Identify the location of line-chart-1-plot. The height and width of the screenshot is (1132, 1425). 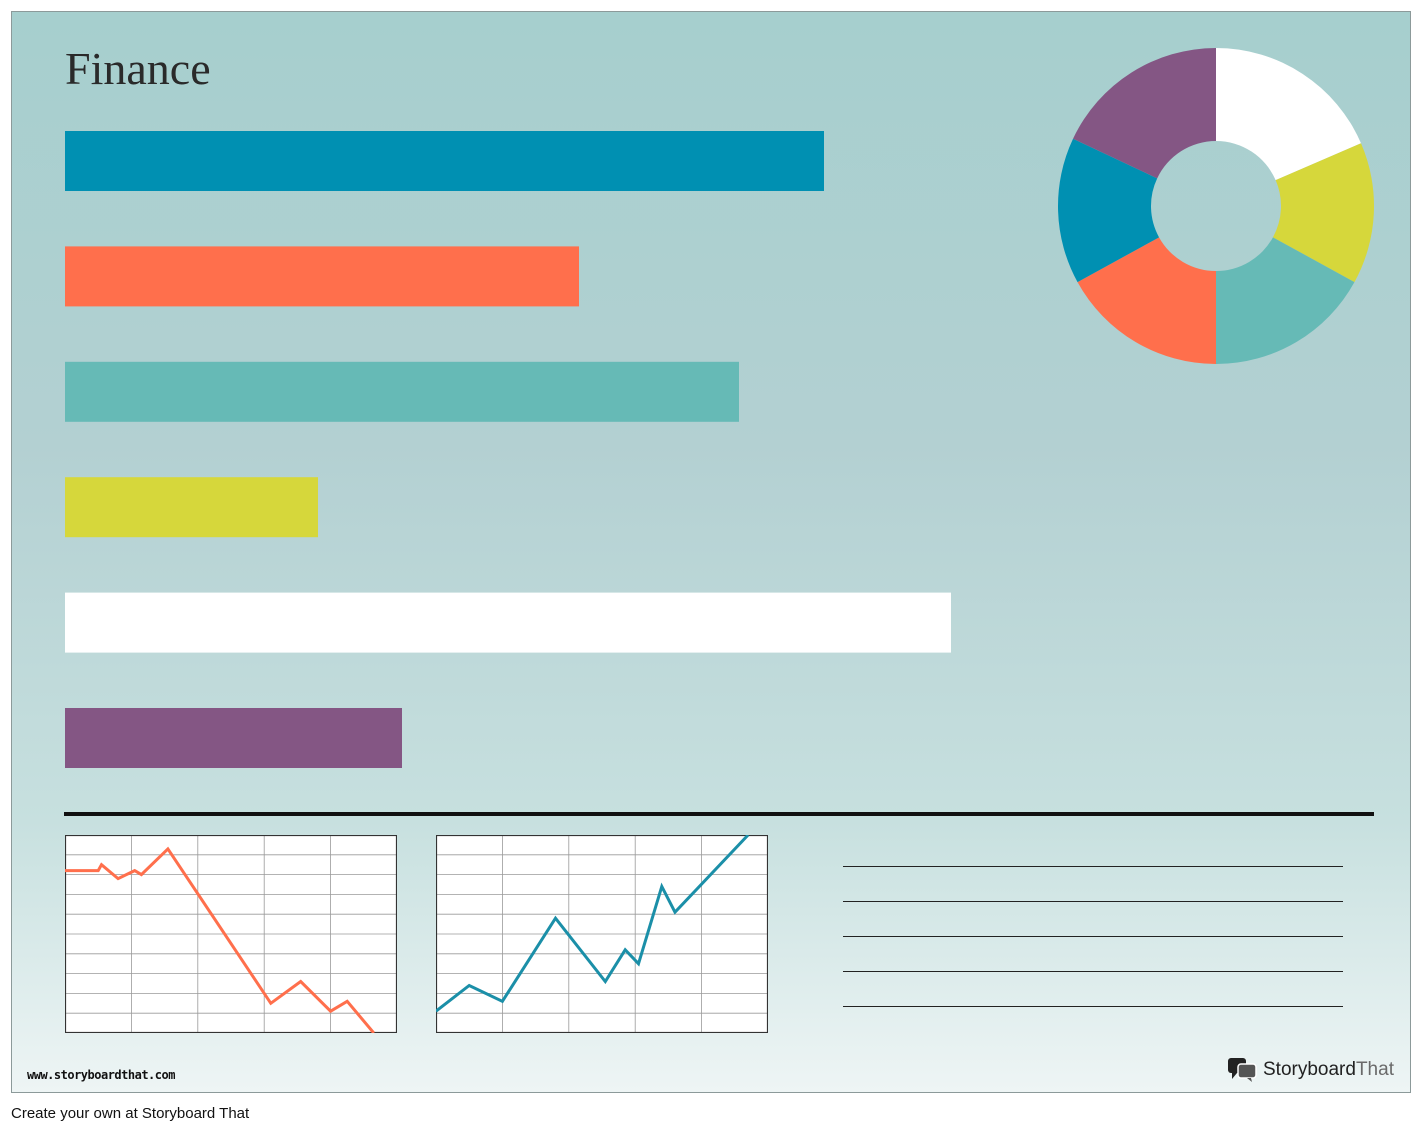
(231, 934).